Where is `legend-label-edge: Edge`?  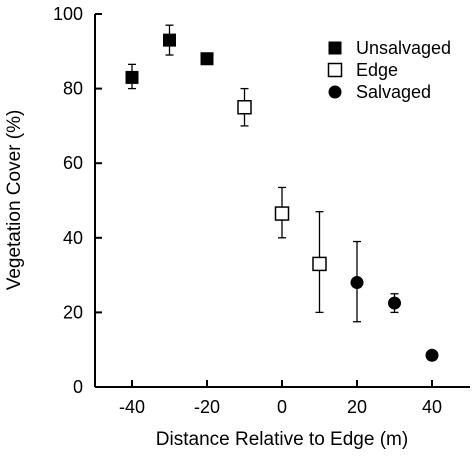 legend-label-edge: Edge is located at coordinates (377, 70).